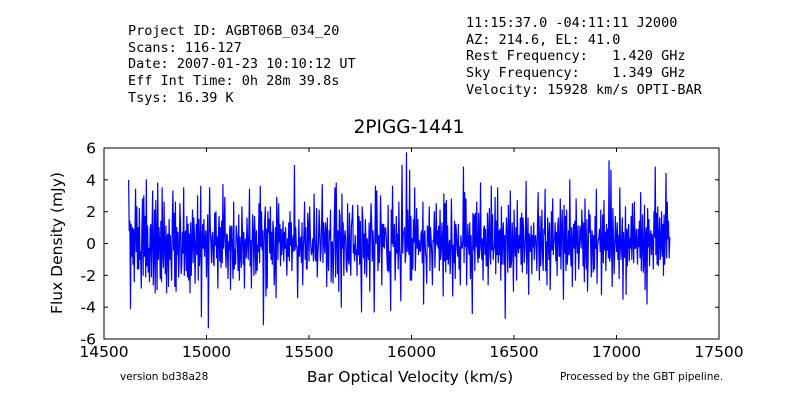 The height and width of the screenshot is (400, 800). Describe the element at coordinates (513, 352) in the screenshot. I see `x-tick-label-4: 16500` at that location.